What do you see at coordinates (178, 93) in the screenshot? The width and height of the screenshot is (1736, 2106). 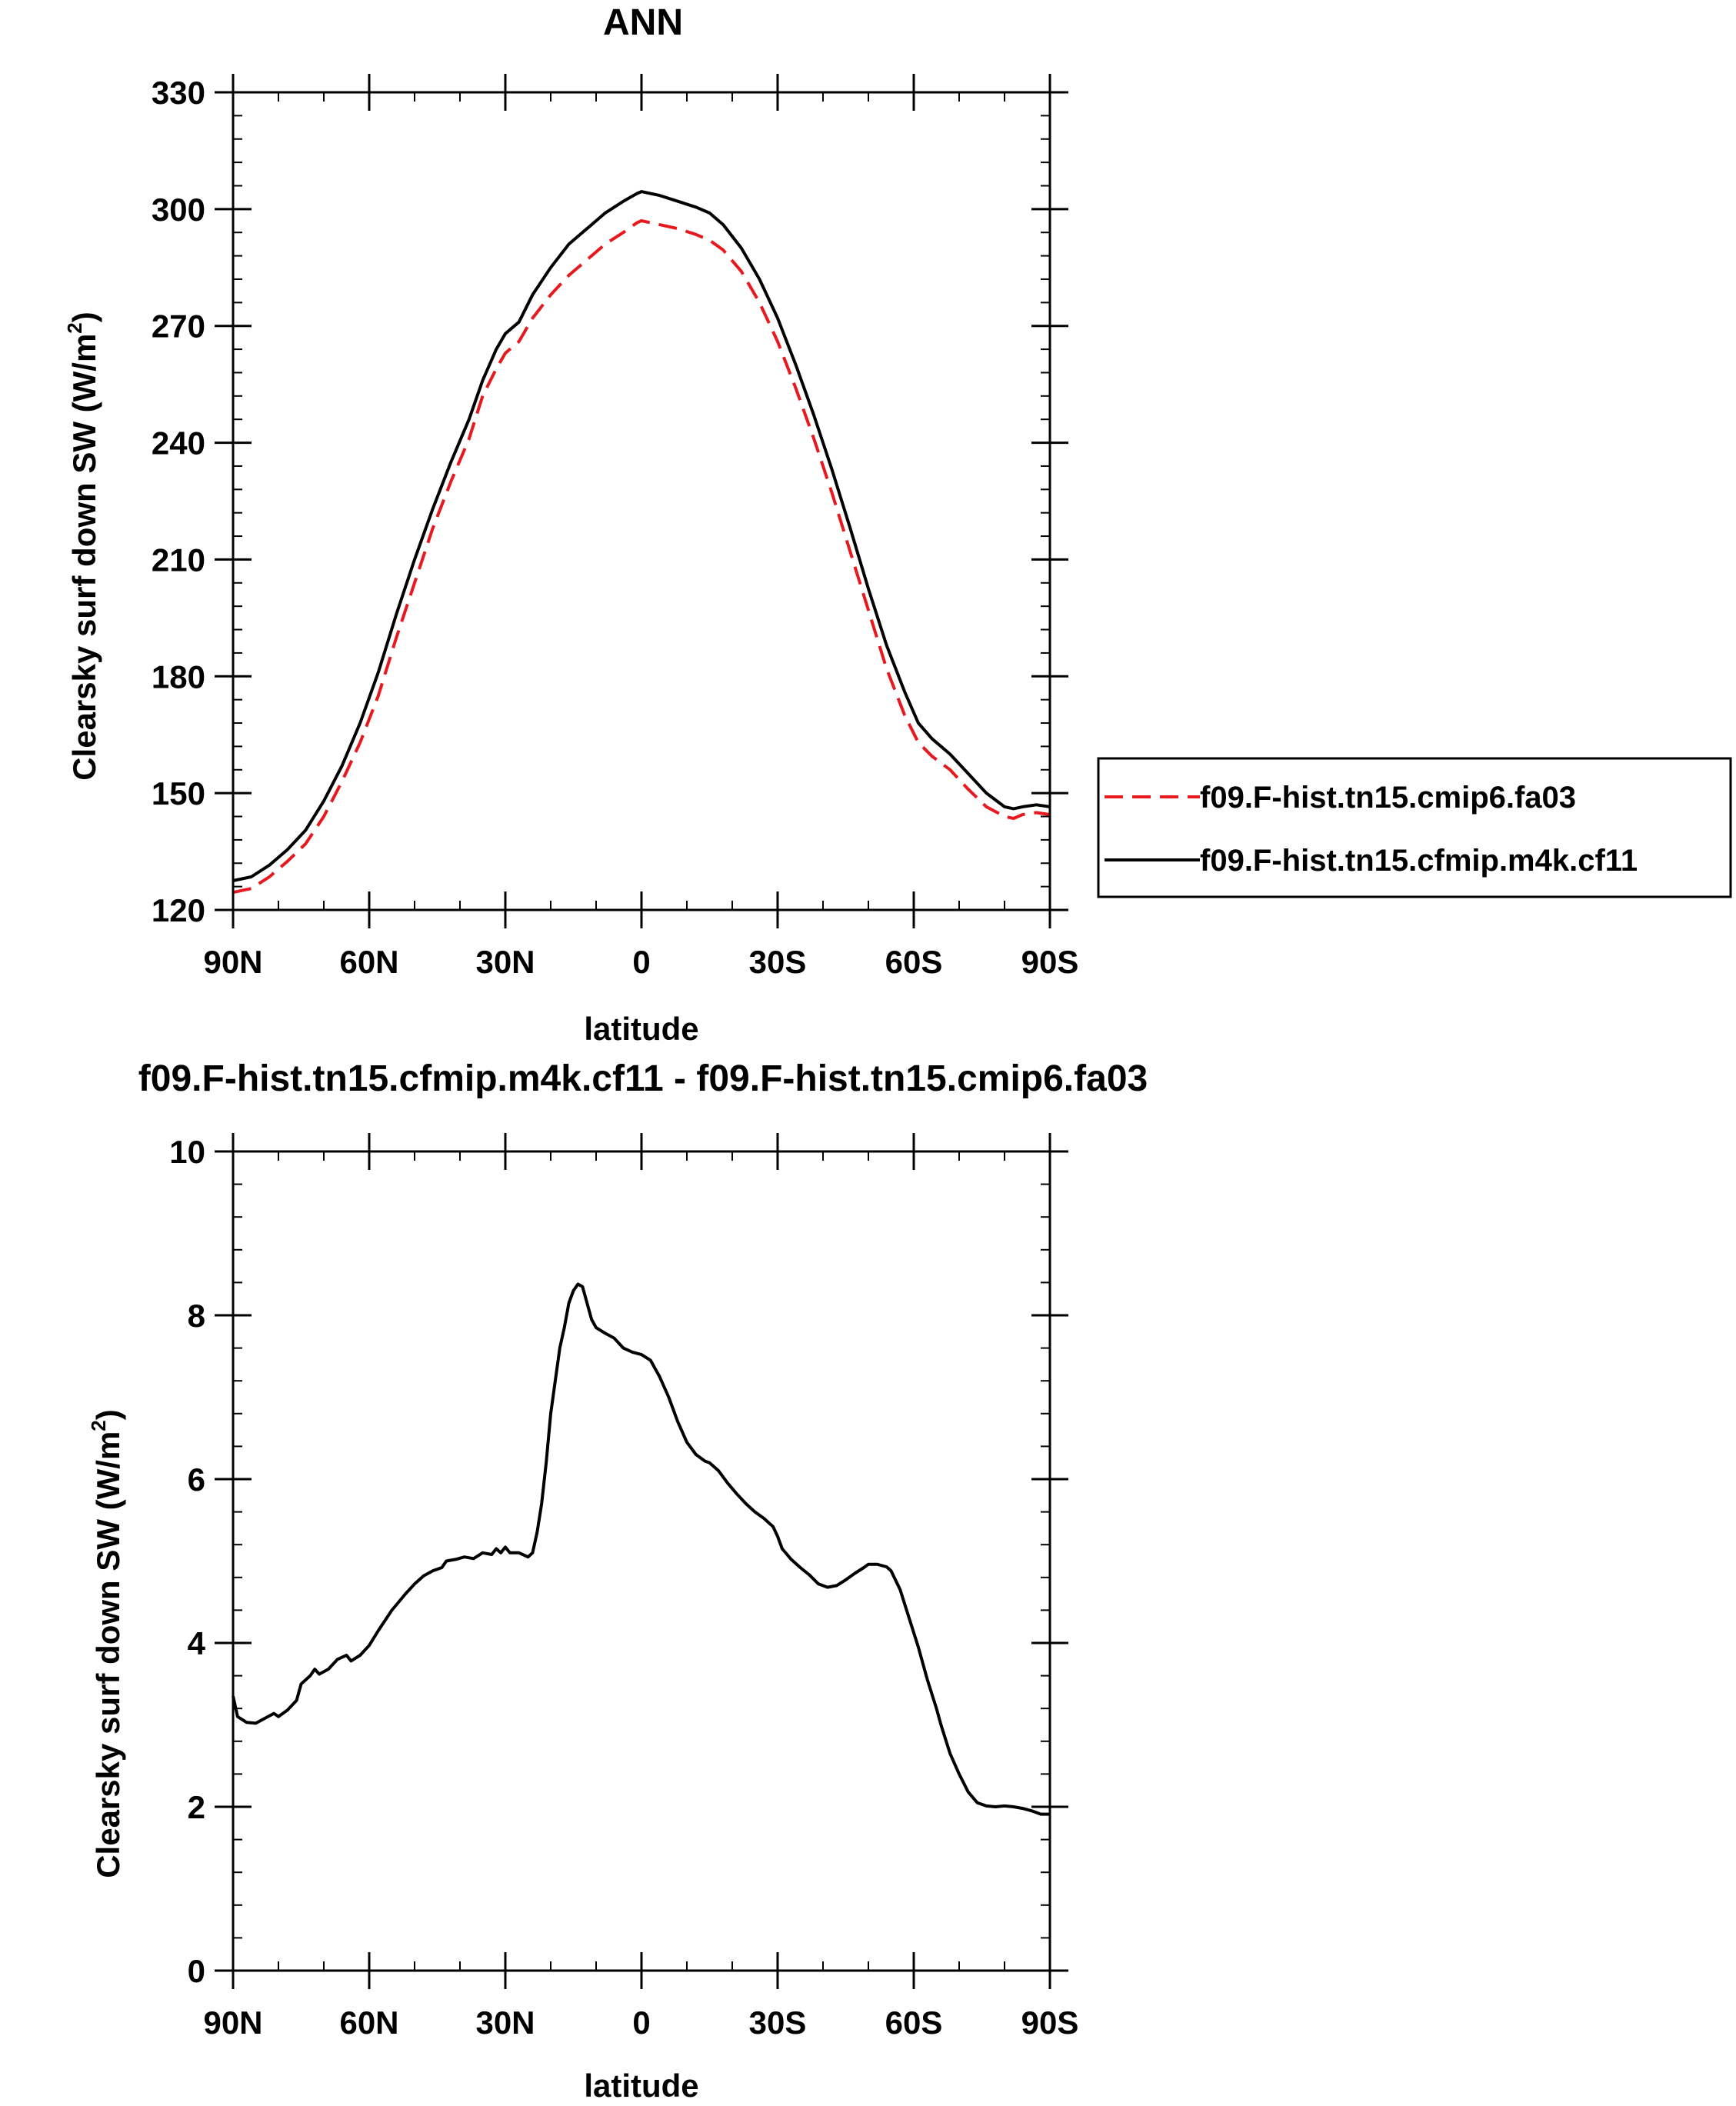 I see `top-y-tick-label: 330` at bounding box center [178, 93].